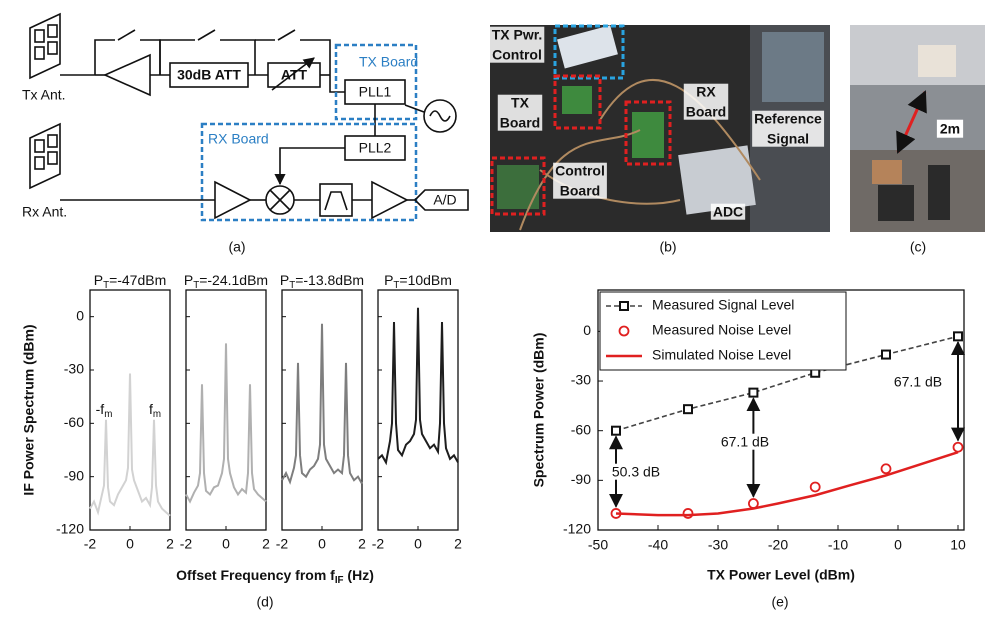 The height and width of the screenshot is (621, 1000). Describe the element at coordinates (917, 128) in the screenshot. I see `range-photo` at that location.